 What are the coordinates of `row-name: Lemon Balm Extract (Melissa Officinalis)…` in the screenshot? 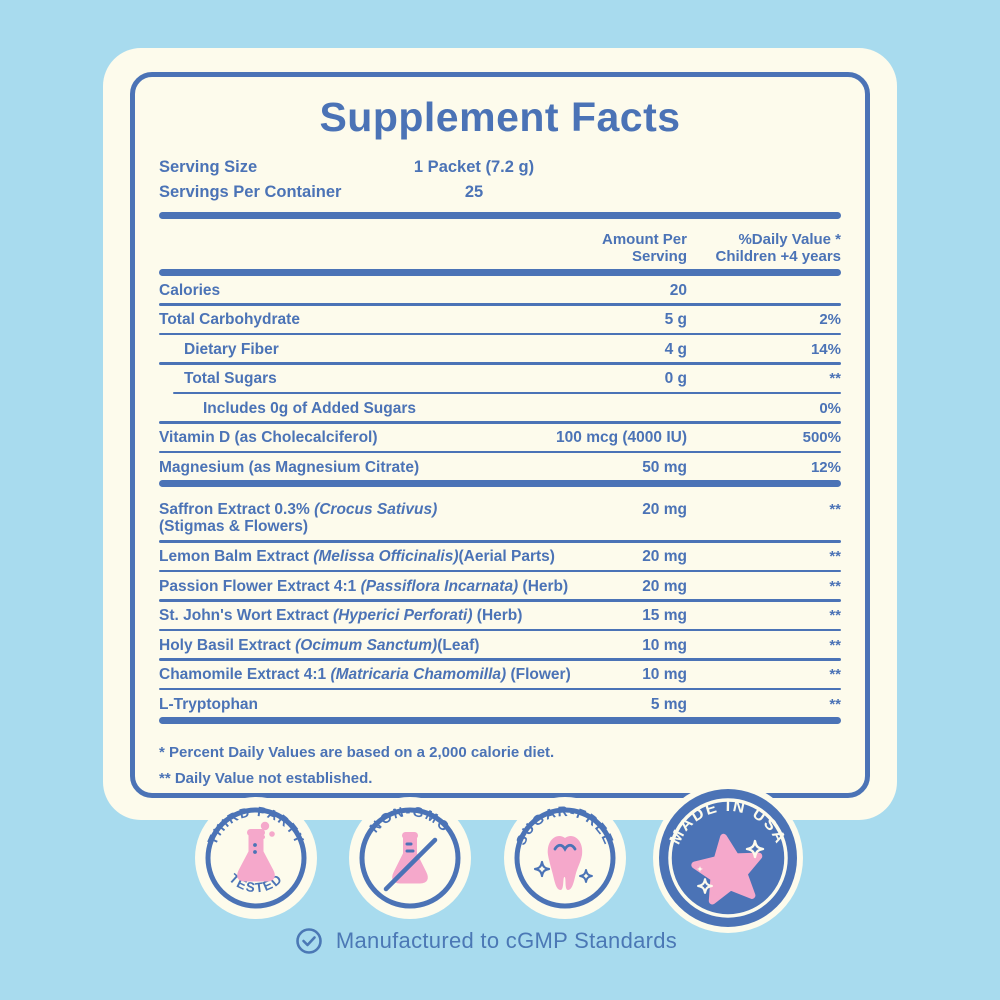 It's located at (357, 556).